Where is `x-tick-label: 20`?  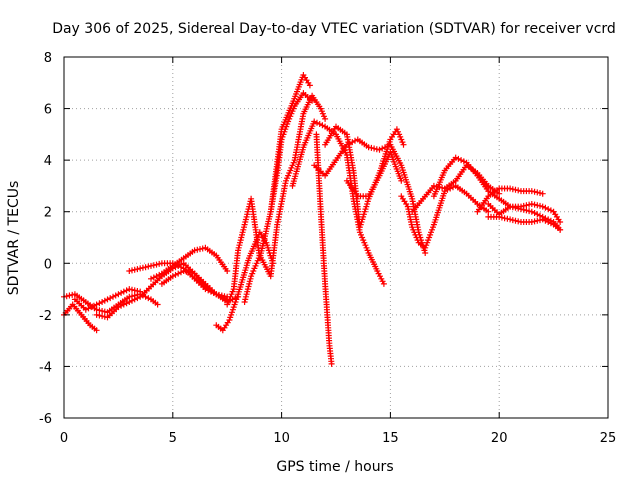
x-tick-label: 20 is located at coordinates (499, 438).